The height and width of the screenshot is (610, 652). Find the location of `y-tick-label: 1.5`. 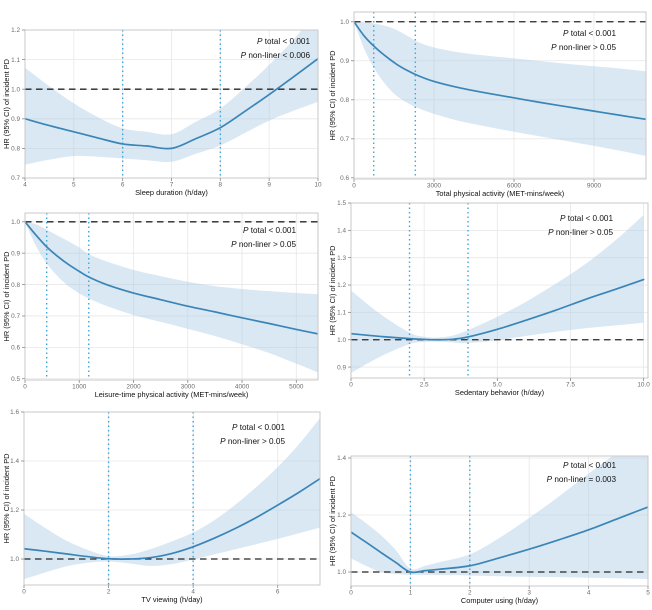

y-tick-label: 1.5 is located at coordinates (341, 203).